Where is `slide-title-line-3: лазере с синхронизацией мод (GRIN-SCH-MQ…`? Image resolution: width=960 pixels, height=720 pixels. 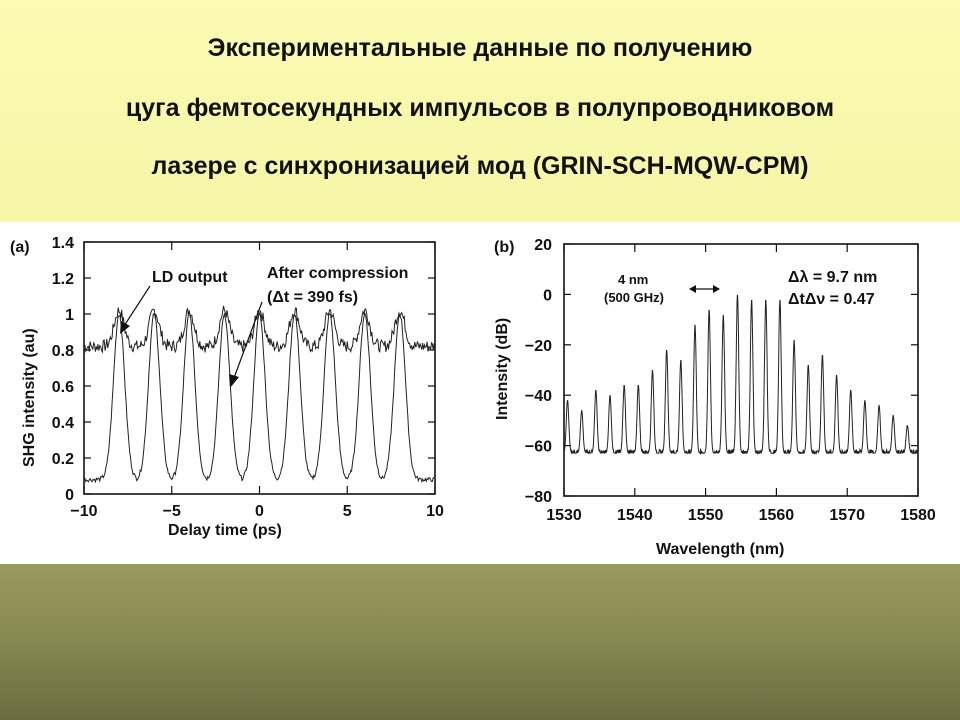 slide-title-line-3: лазере с синхронизацией мод (GRIN-SCH-MQ… is located at coordinates (480, 166).